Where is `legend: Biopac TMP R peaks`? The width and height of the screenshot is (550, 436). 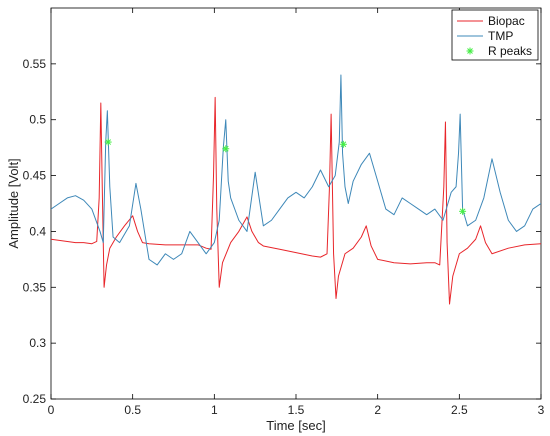 legend: Biopac TMP R peaks is located at coordinates (495, 35).